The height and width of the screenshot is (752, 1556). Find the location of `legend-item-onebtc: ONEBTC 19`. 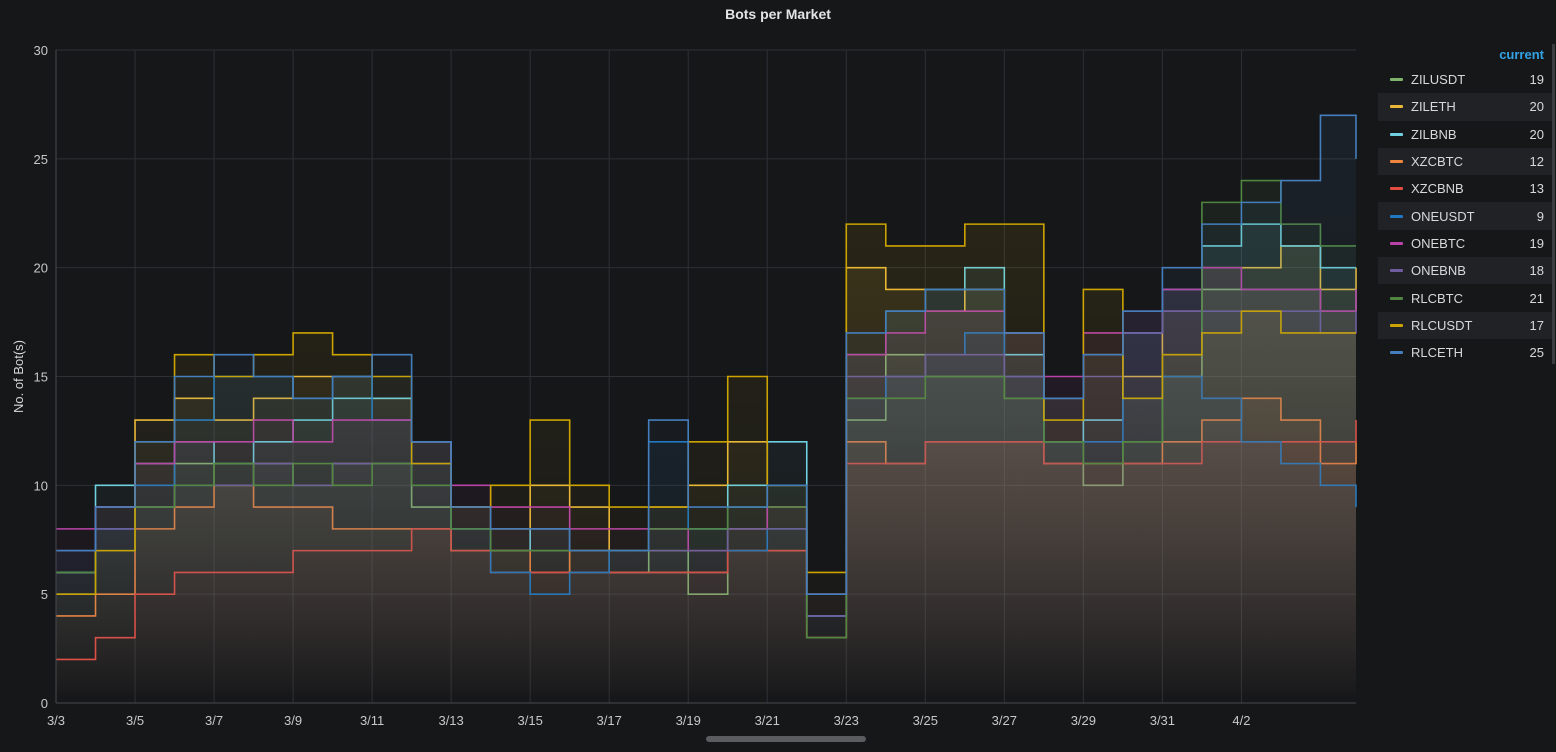

legend-item-onebtc: ONEBTC 19 is located at coordinates (1465, 243).